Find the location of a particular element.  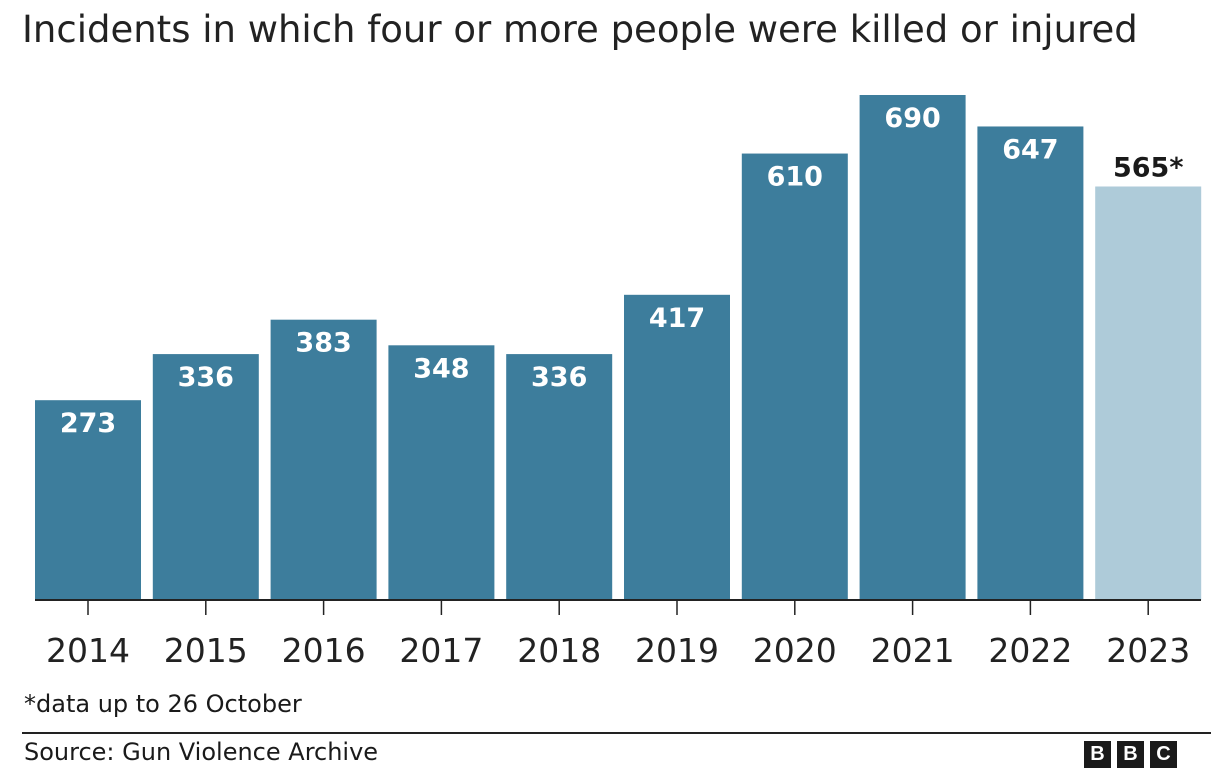

logo-letter-3: C is located at coordinates (1163, 754).